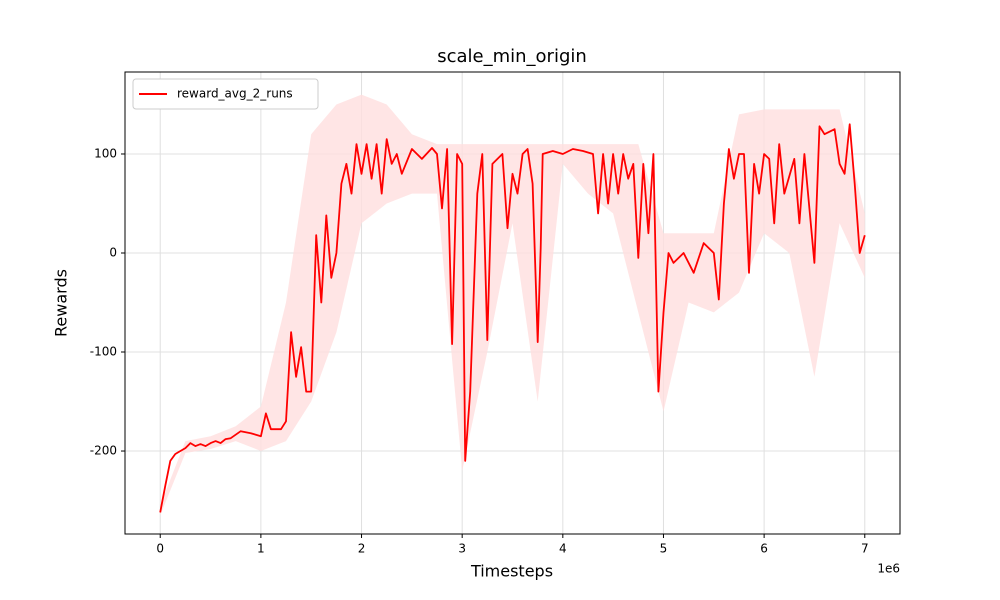  What do you see at coordinates (235, 94) in the screenshot?
I see `legend-label: reward_avg_2_runs` at bounding box center [235, 94].